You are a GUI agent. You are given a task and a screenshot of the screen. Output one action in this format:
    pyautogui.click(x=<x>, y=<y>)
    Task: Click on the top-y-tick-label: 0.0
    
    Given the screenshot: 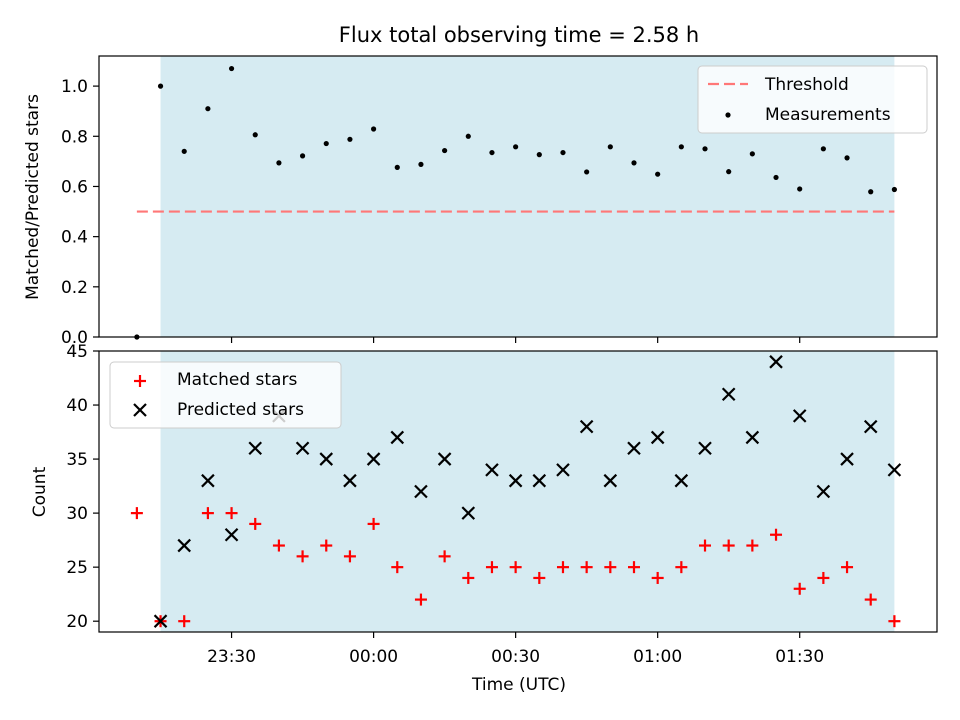 What is the action you would take?
    pyautogui.click(x=74, y=338)
    